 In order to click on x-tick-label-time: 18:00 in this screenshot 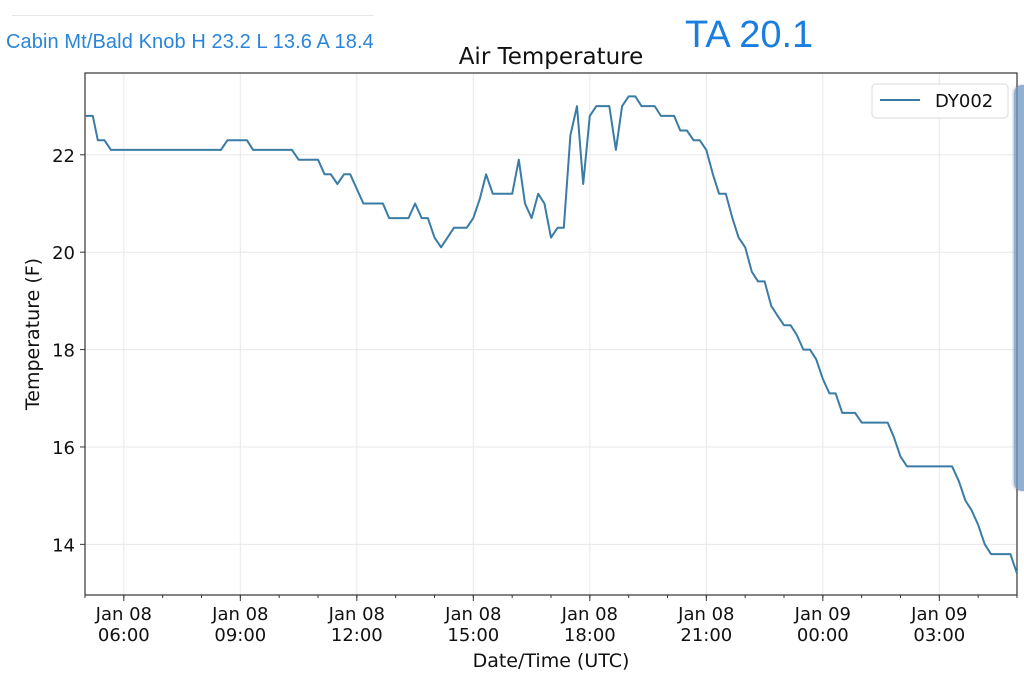, I will do `click(590, 635)`.